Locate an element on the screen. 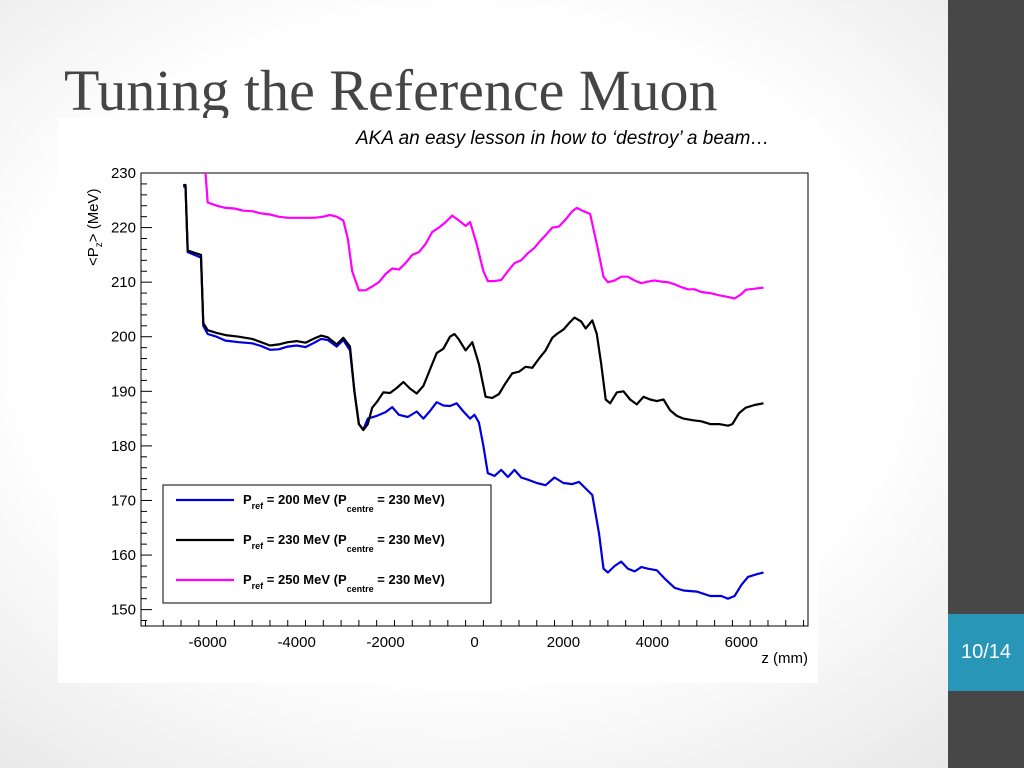 This screenshot has width=1024, height=768. x-tick-label: -2000 is located at coordinates (385, 642).